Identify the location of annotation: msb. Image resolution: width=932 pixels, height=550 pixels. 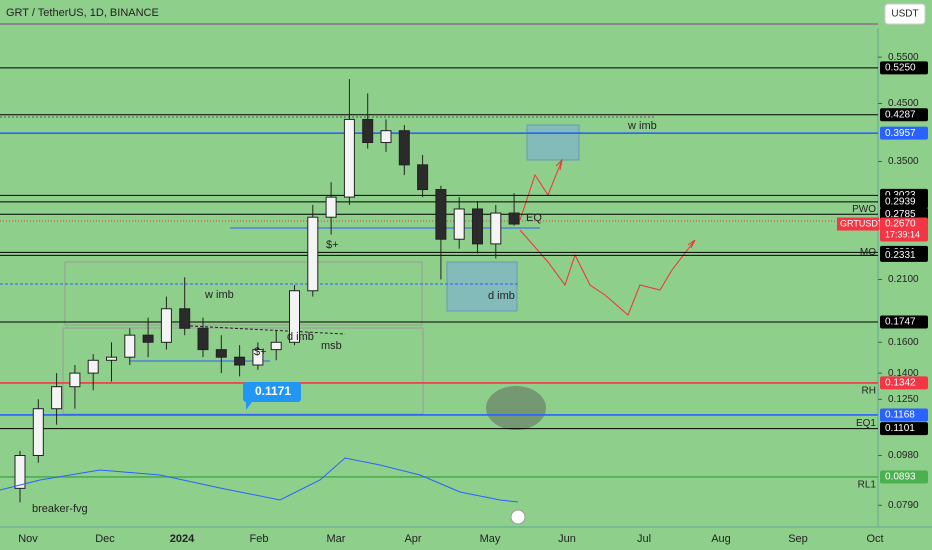
(331, 346).